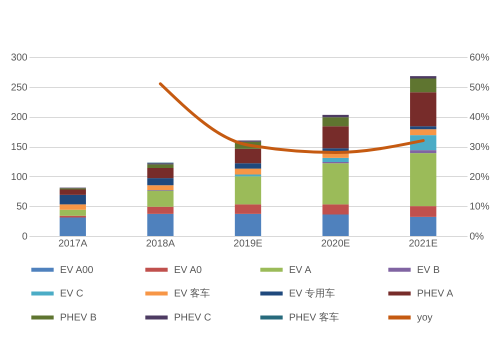  Describe the element at coordinates (248, 244) in the screenshot. I see `x-tick-label: 2019E` at that location.